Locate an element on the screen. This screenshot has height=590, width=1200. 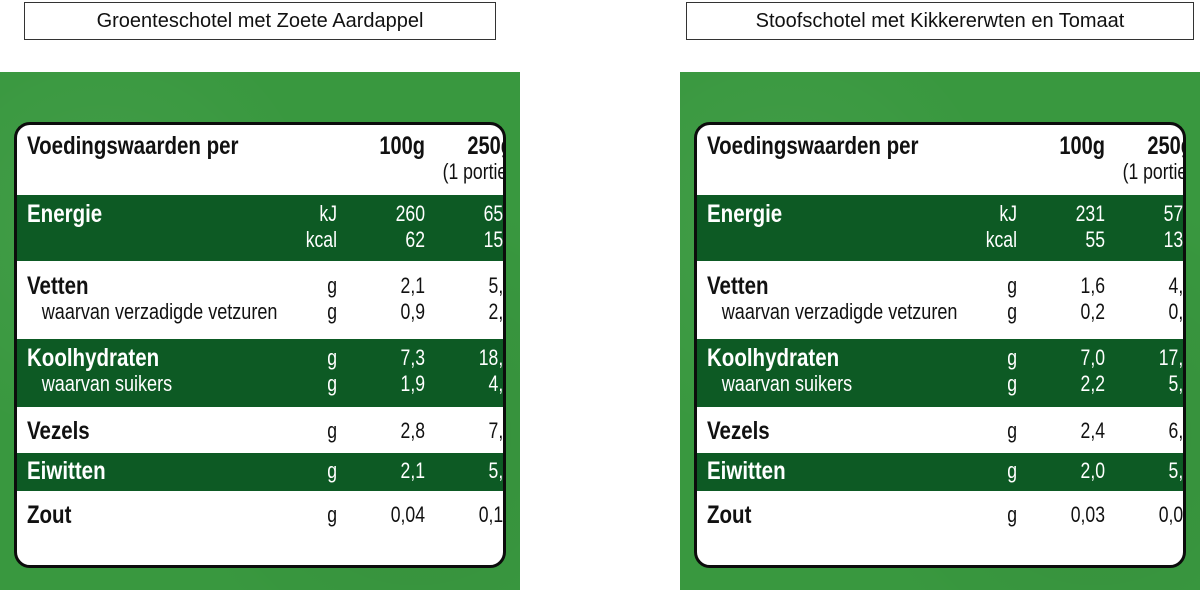
suikers-250g: 5,5 is located at coordinates (1176, 383).